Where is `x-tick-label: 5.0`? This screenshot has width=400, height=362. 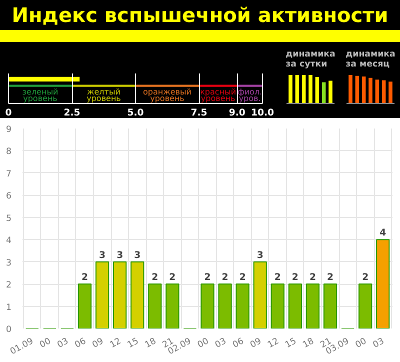
x-tick-label: 5.0 is located at coordinates (135, 113).